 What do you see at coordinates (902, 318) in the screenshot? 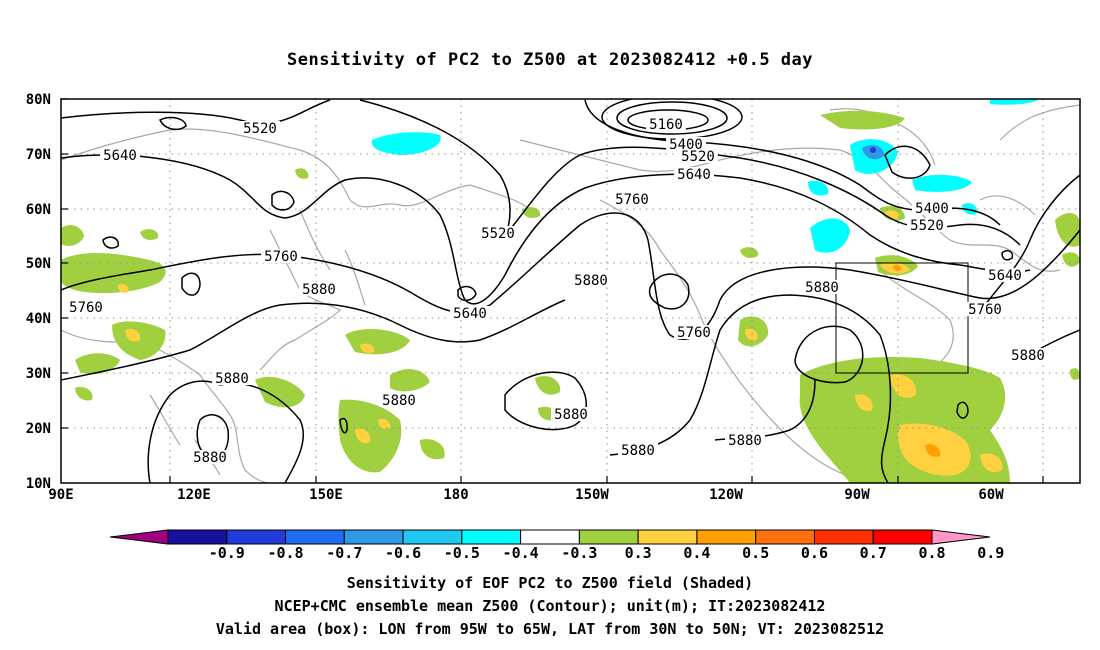
I see `valid-area-box` at bounding box center [902, 318].